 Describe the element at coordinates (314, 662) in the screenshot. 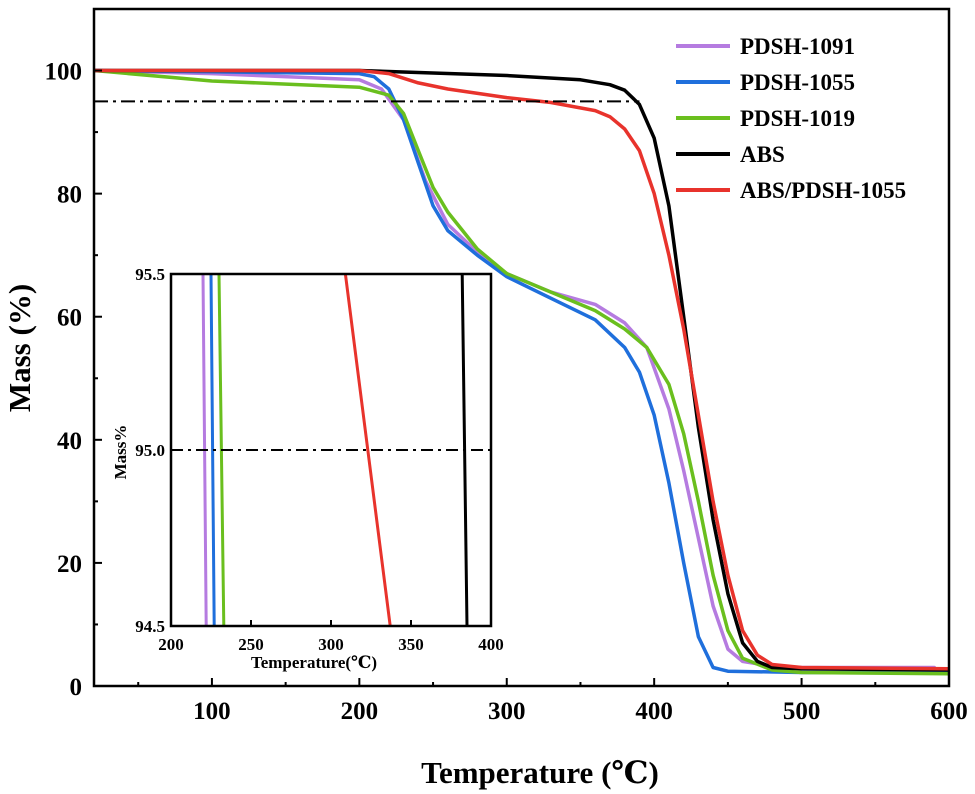

I see `inset-x-axis-title: Temperature(℃)` at that location.